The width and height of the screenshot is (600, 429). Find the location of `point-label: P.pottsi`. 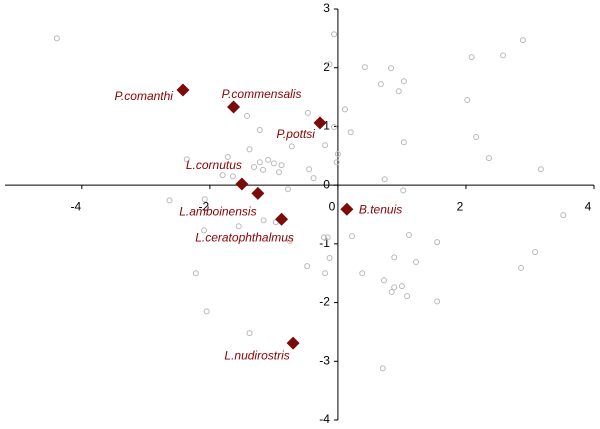

point-label: P.pottsi is located at coordinates (296, 134).